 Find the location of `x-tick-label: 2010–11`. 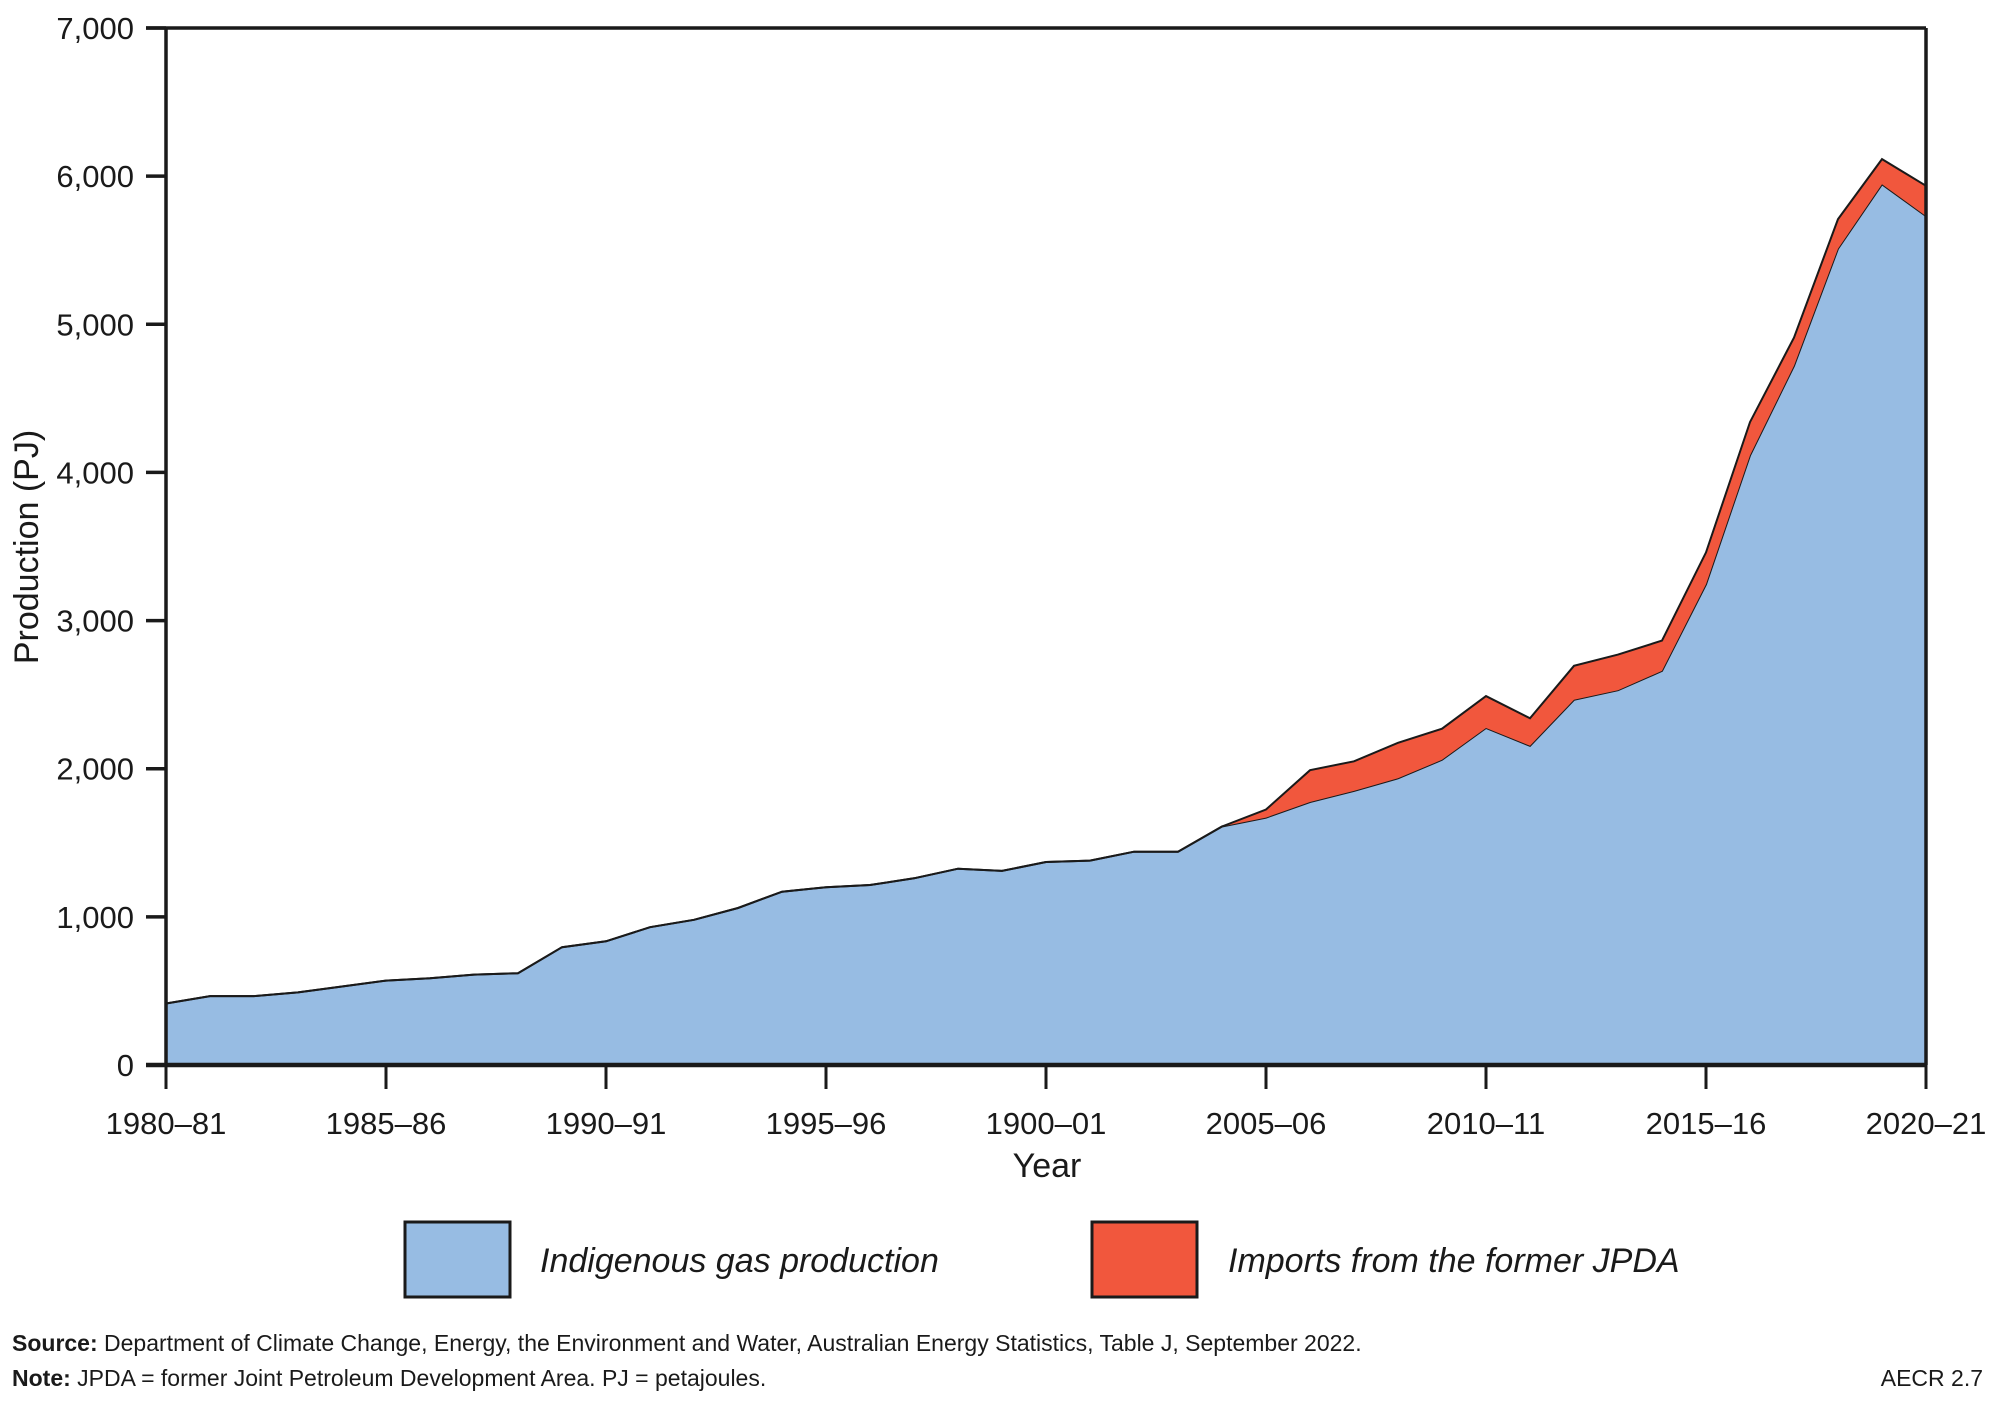

x-tick-label: 2010–11 is located at coordinates (1486, 1123).